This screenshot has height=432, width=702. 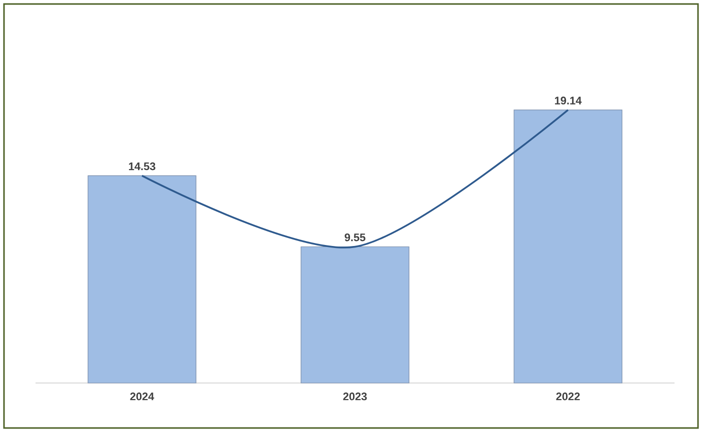 What do you see at coordinates (355, 396) in the screenshot?
I see `x-tick-label: 2023` at bounding box center [355, 396].